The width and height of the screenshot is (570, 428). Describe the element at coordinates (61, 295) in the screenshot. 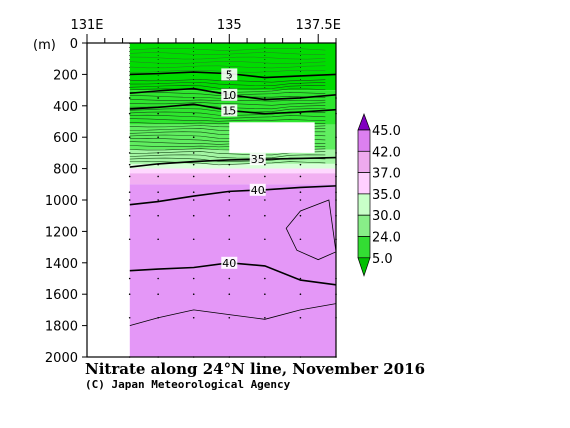

I see `y-tick-label: 1600` at that location.